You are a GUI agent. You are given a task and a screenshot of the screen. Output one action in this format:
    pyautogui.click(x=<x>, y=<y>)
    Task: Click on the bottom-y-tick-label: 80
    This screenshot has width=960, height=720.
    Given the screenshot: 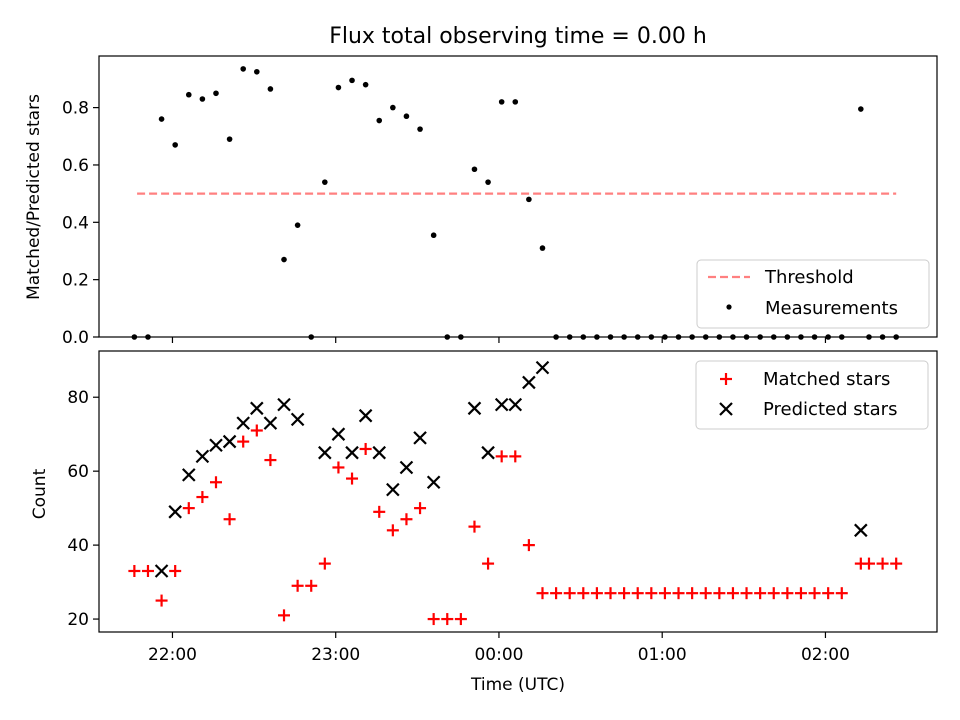 What is the action you would take?
    pyautogui.click(x=78, y=398)
    